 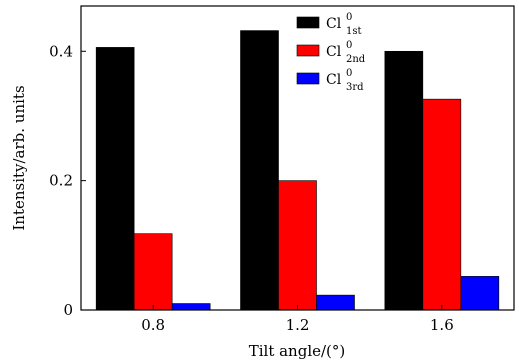 I want to click on legend-swatch-2nd, so click(x=308, y=50).